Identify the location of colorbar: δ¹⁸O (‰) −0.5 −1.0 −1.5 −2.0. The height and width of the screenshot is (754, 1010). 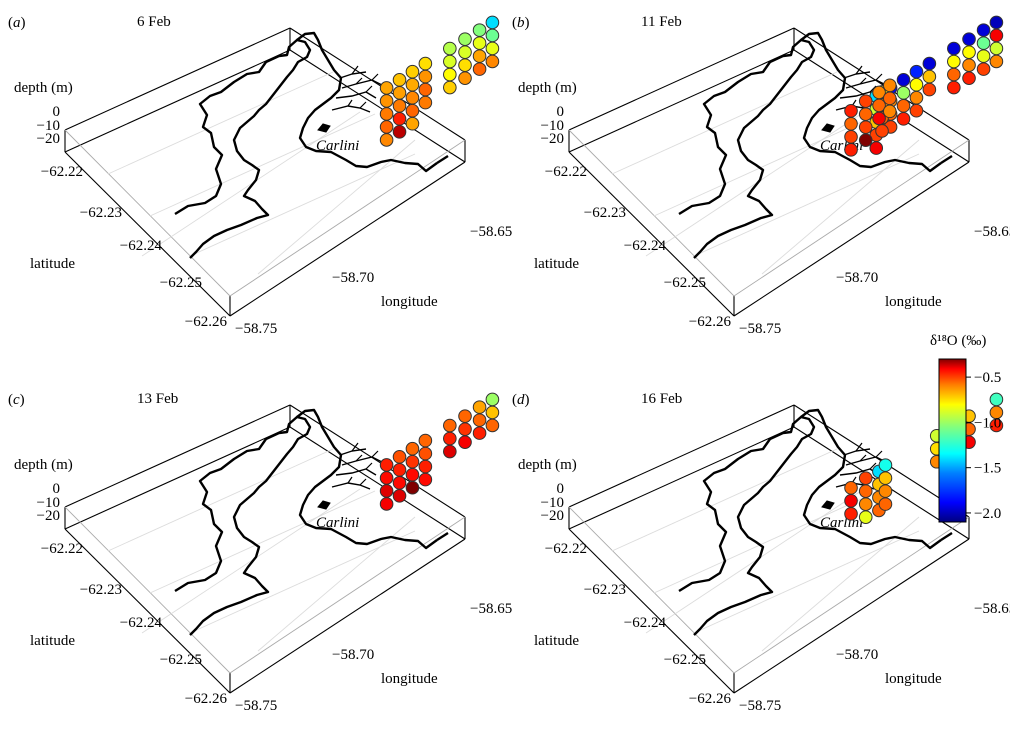
(965, 428).